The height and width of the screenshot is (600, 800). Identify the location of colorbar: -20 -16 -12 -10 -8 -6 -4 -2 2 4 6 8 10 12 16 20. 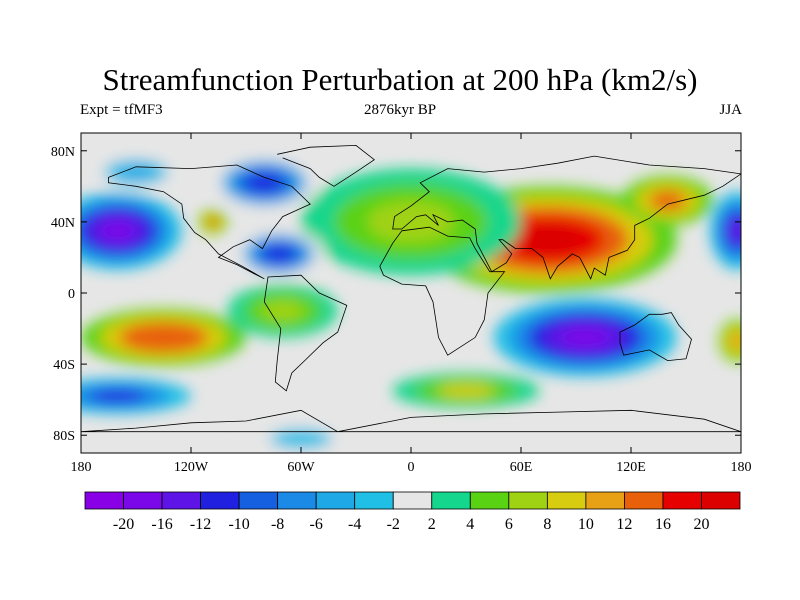
(412, 512).